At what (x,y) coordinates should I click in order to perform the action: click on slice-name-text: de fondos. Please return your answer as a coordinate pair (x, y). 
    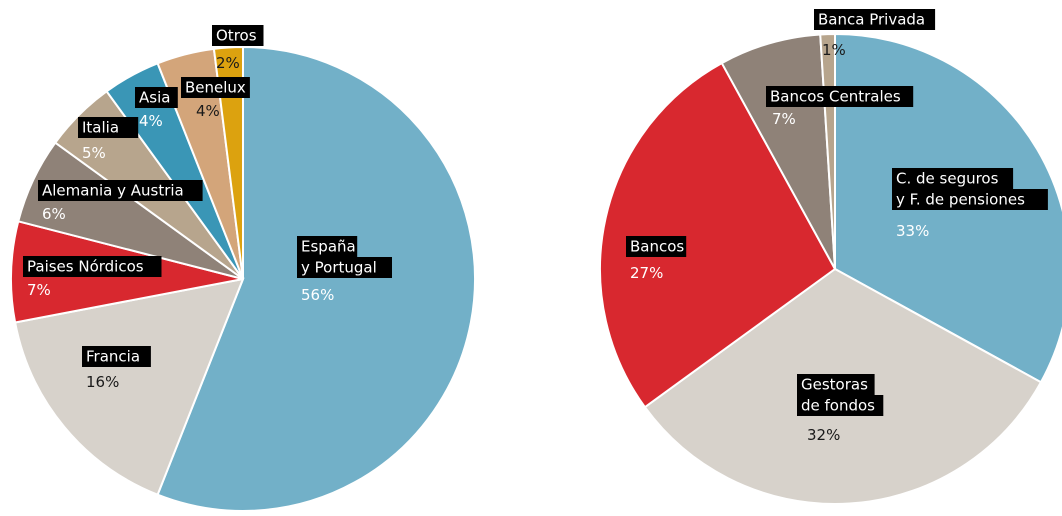
    Looking at the image, I should click on (838, 406).